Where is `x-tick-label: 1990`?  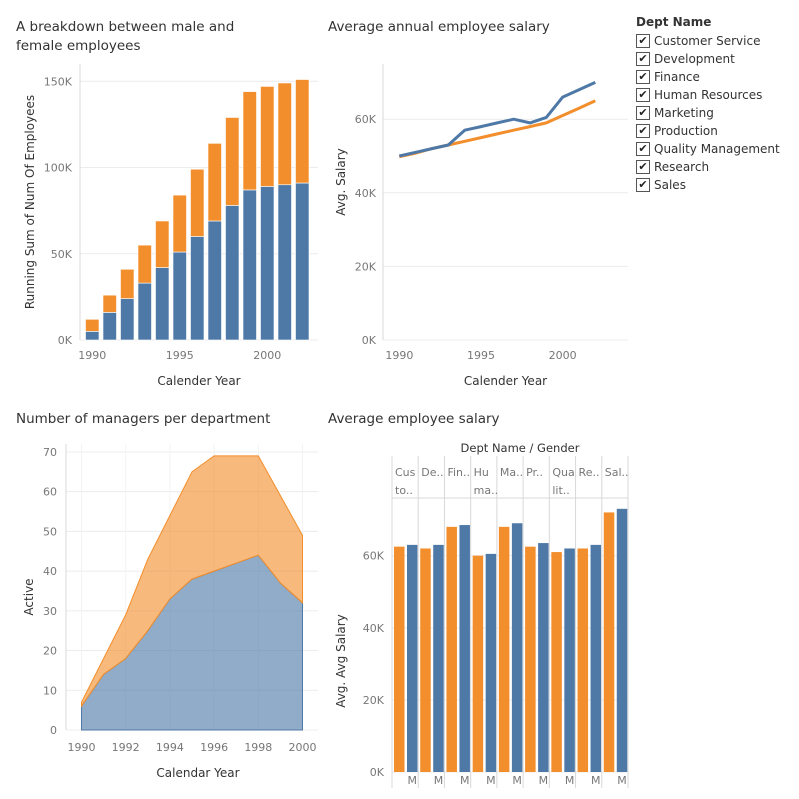 x-tick-label: 1990 is located at coordinates (92, 355).